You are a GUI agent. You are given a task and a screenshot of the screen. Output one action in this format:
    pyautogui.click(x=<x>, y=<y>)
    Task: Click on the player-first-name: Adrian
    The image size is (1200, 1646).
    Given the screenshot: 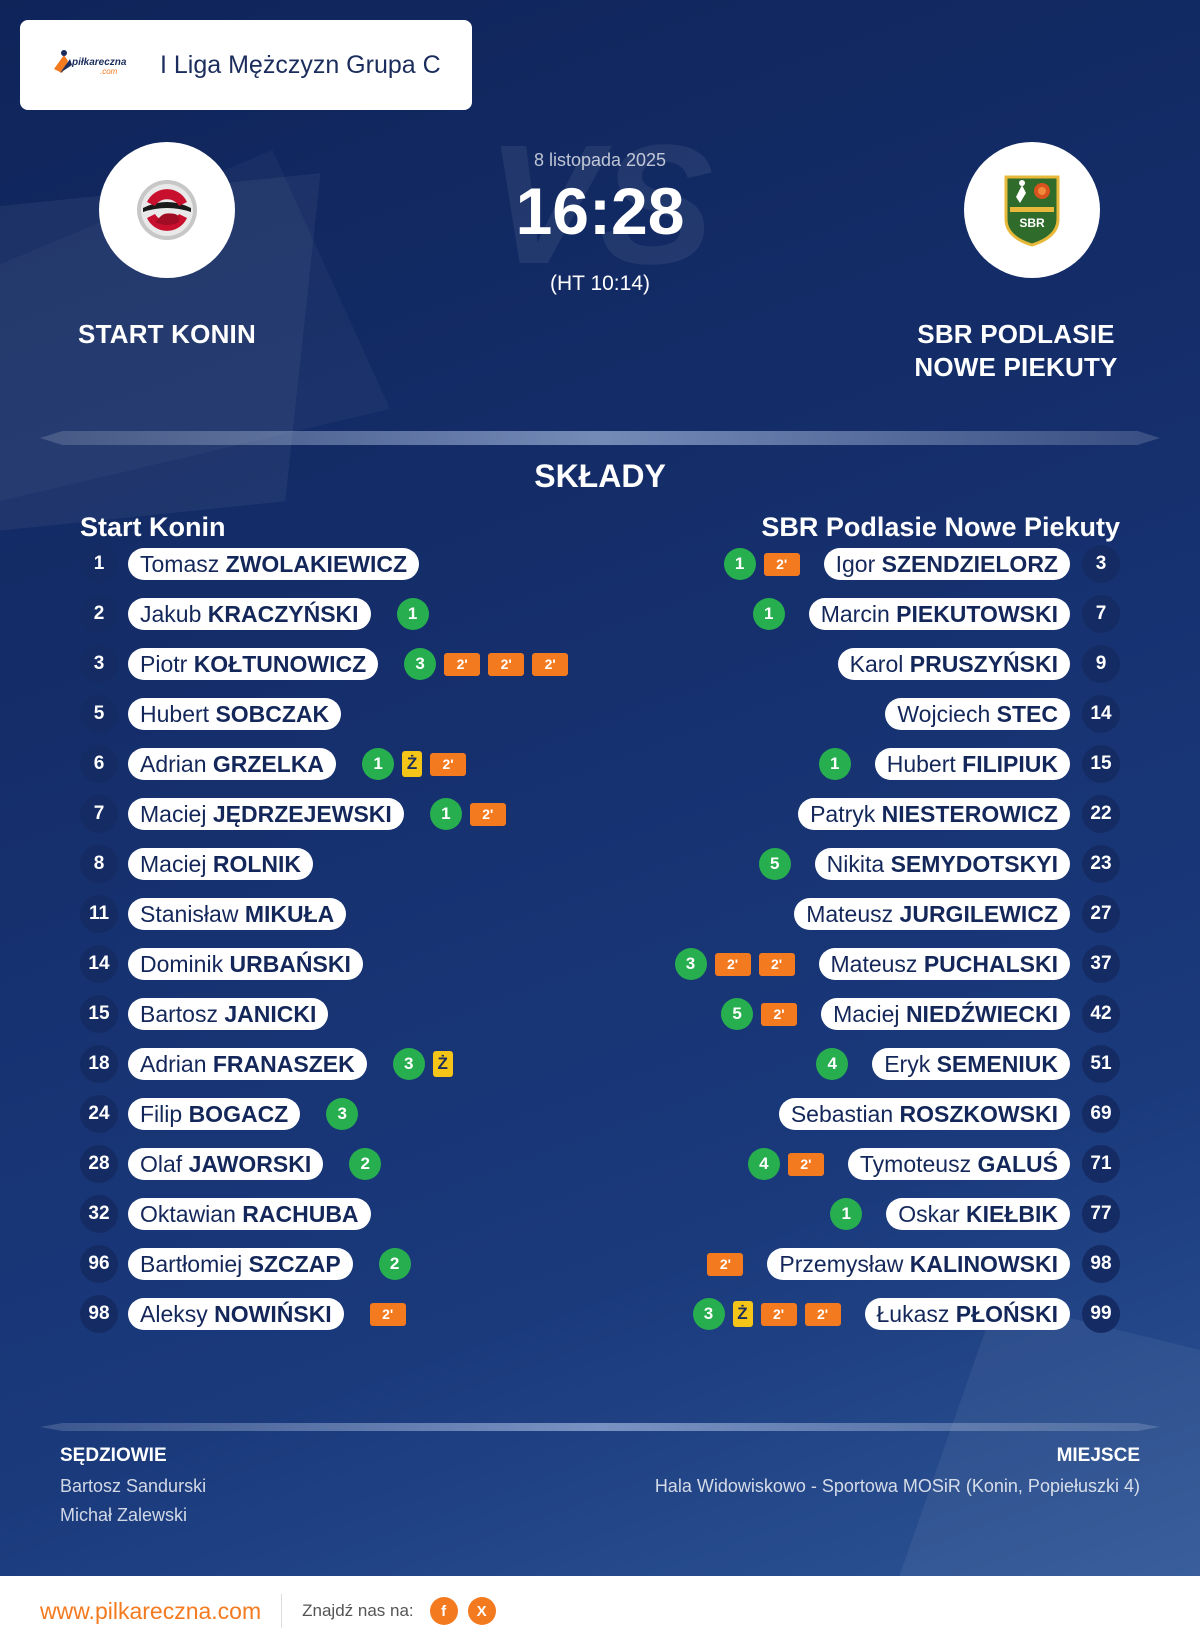 What is the action you would take?
    pyautogui.click(x=176, y=764)
    